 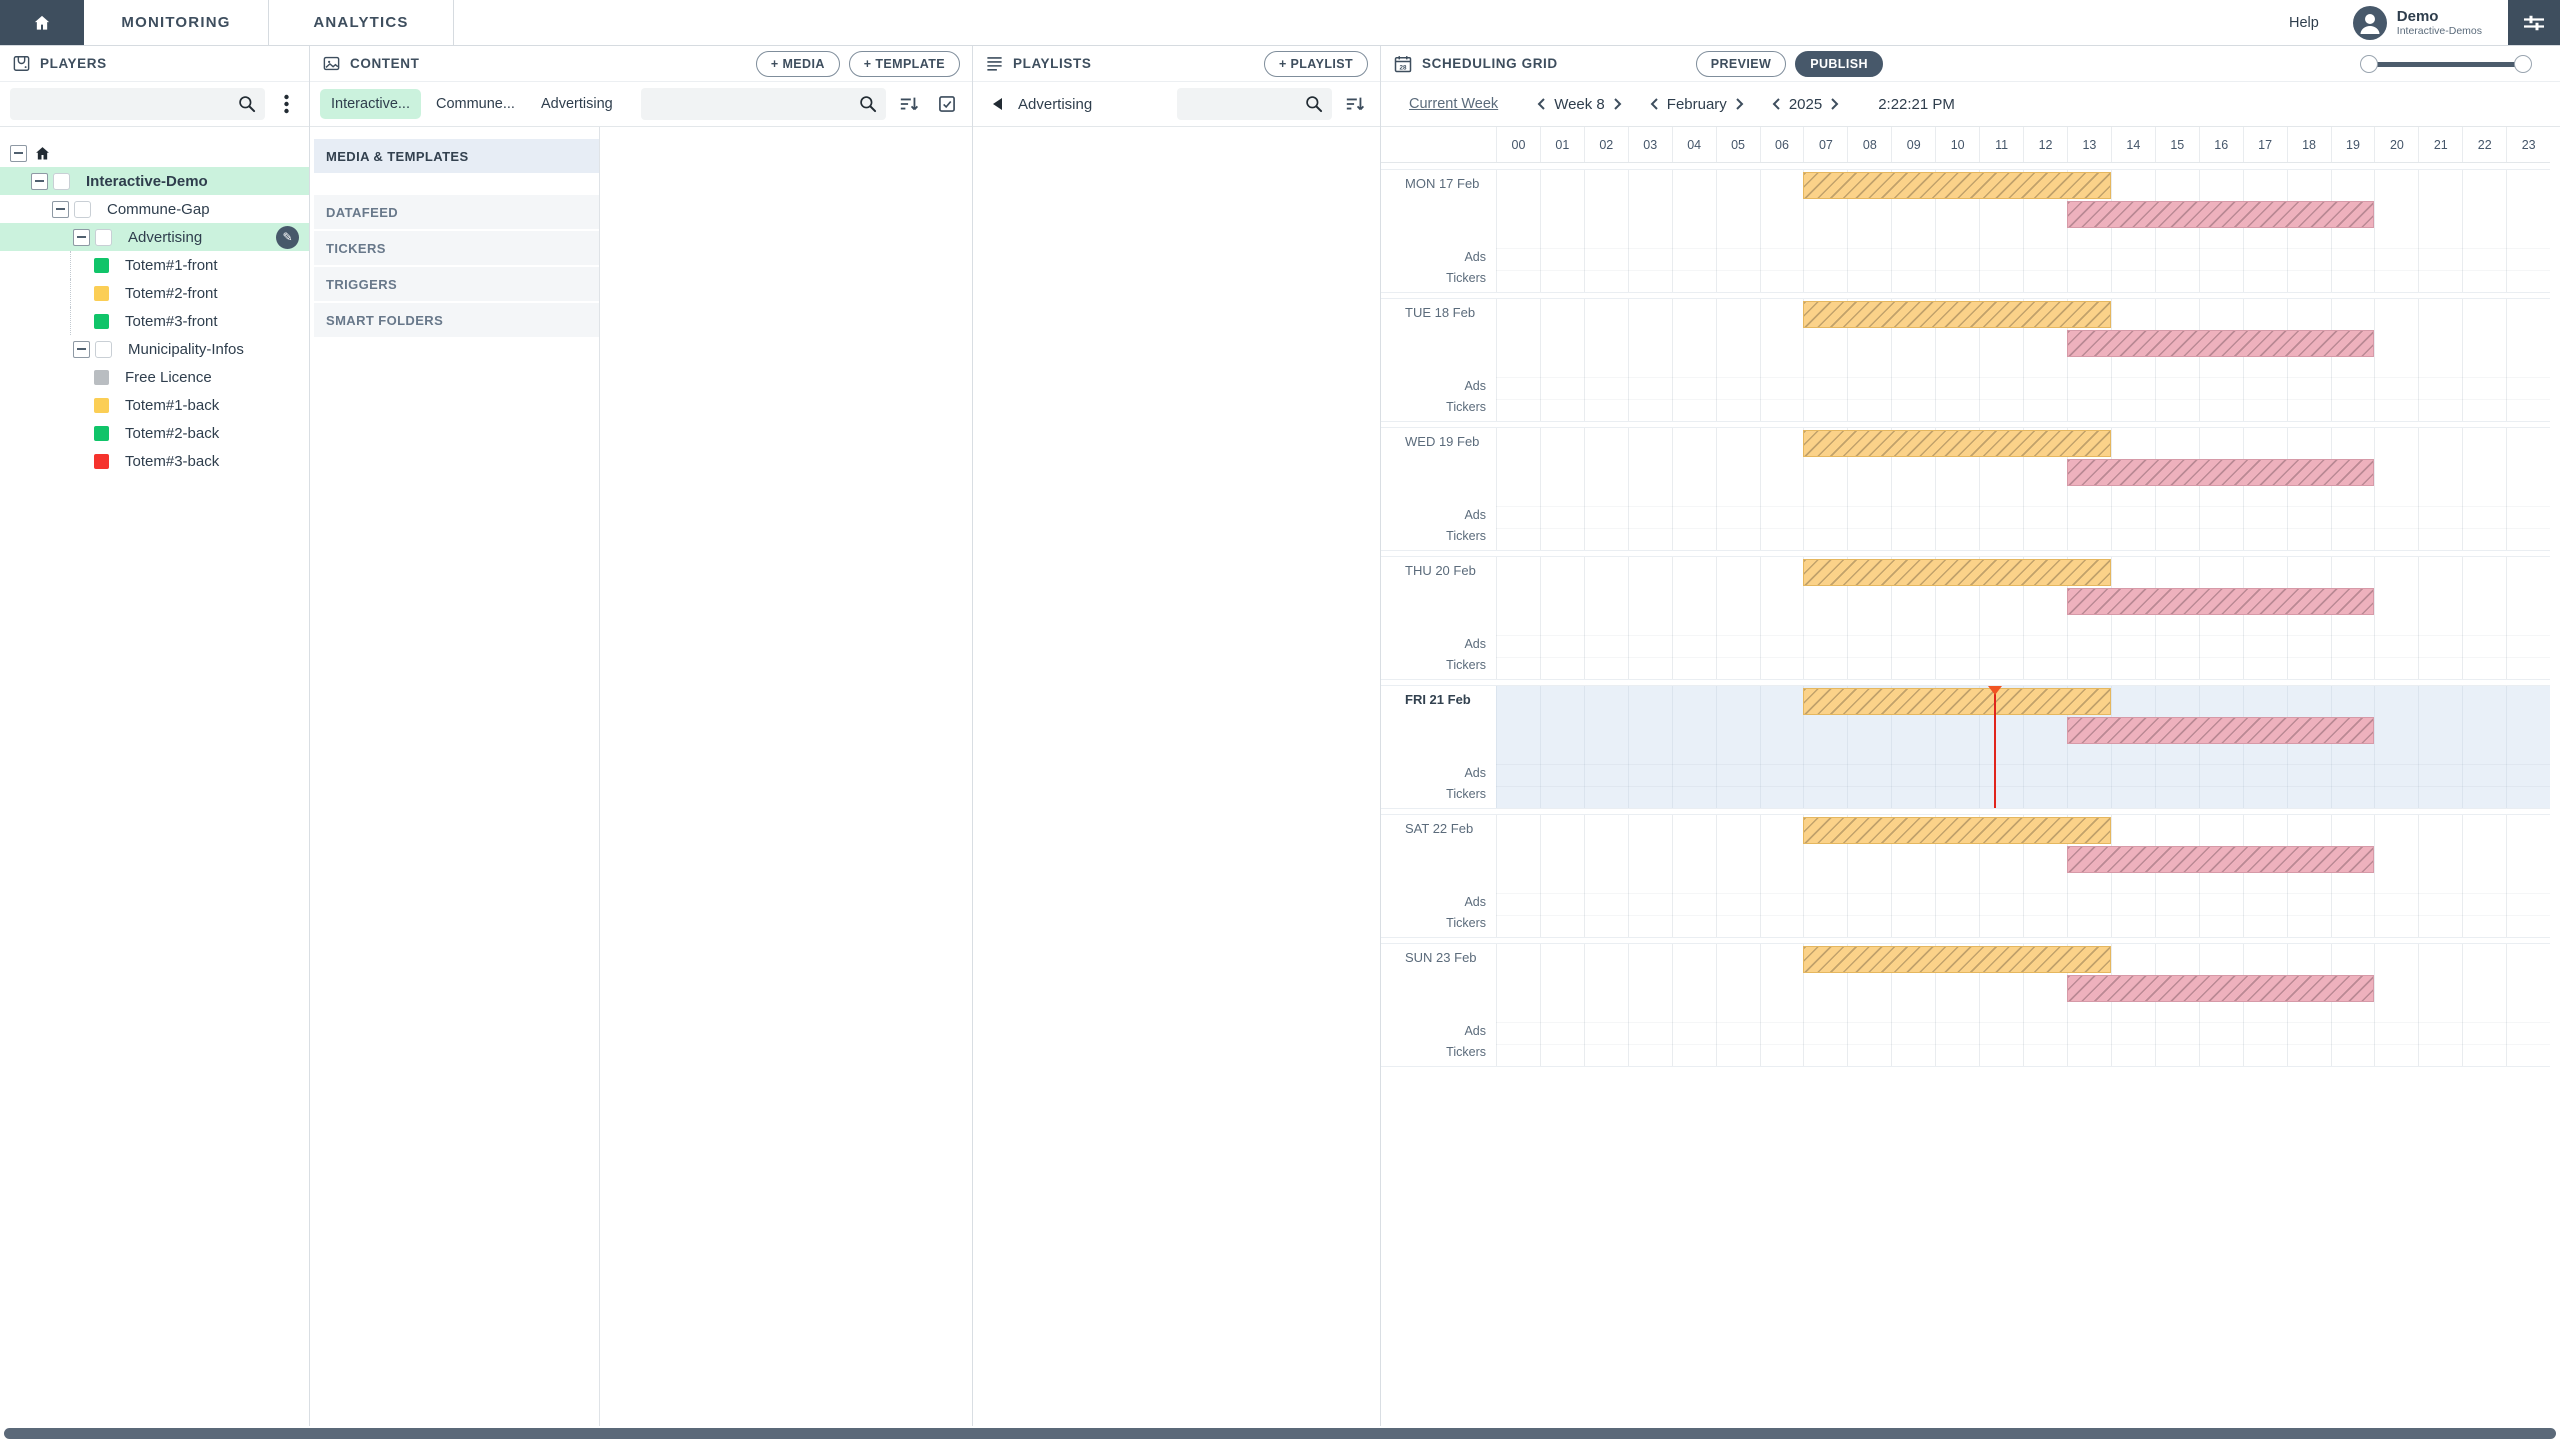 What do you see at coordinates (456, 156) in the screenshot?
I see `content-section-media-templates: MEDIA & TEMPLATES` at bounding box center [456, 156].